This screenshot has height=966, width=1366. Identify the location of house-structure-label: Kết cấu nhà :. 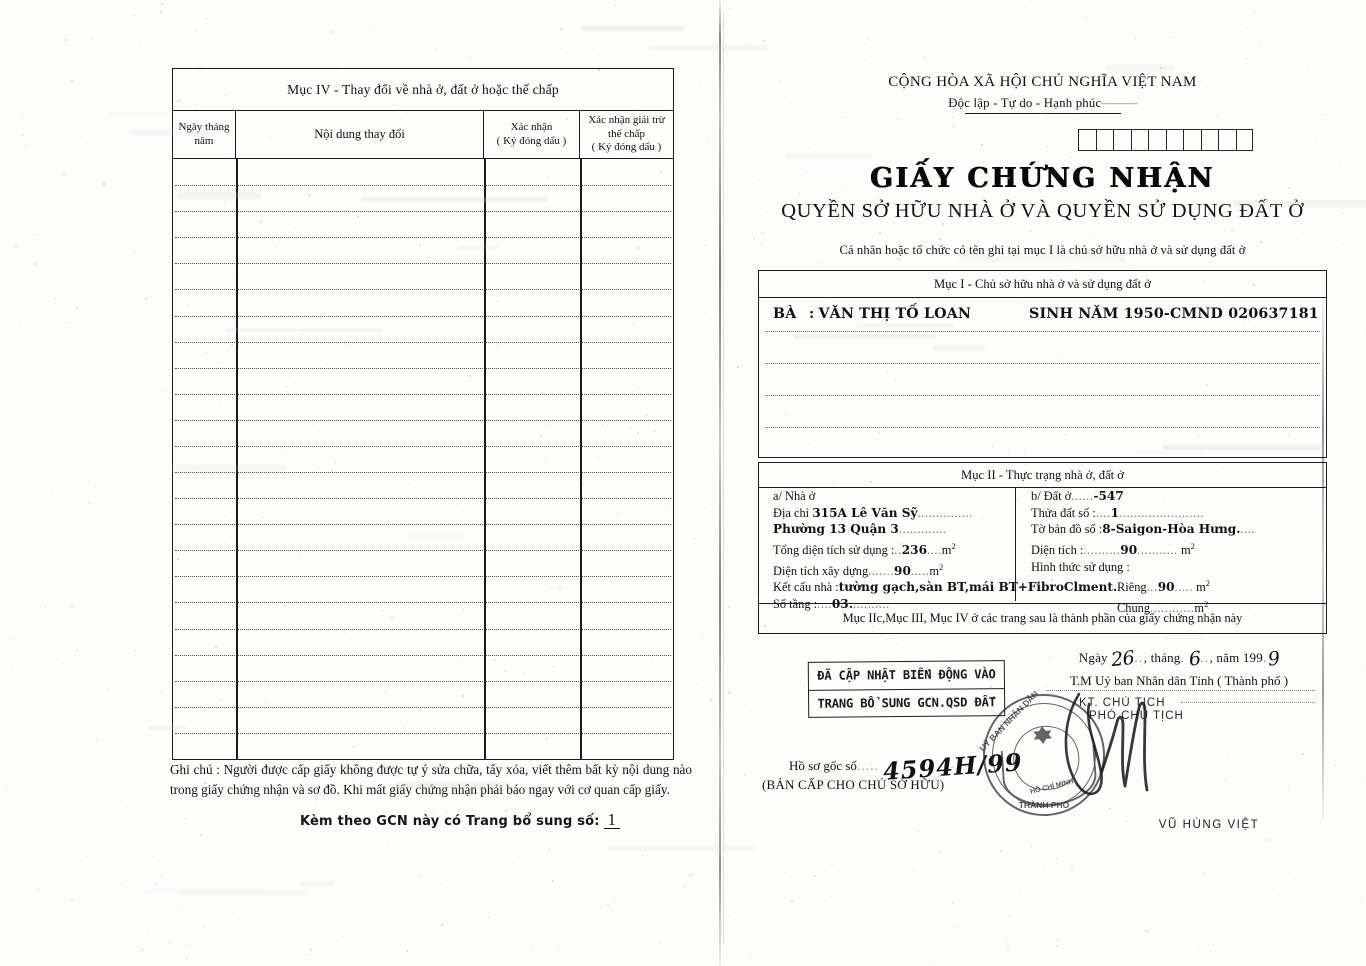
(806, 587).